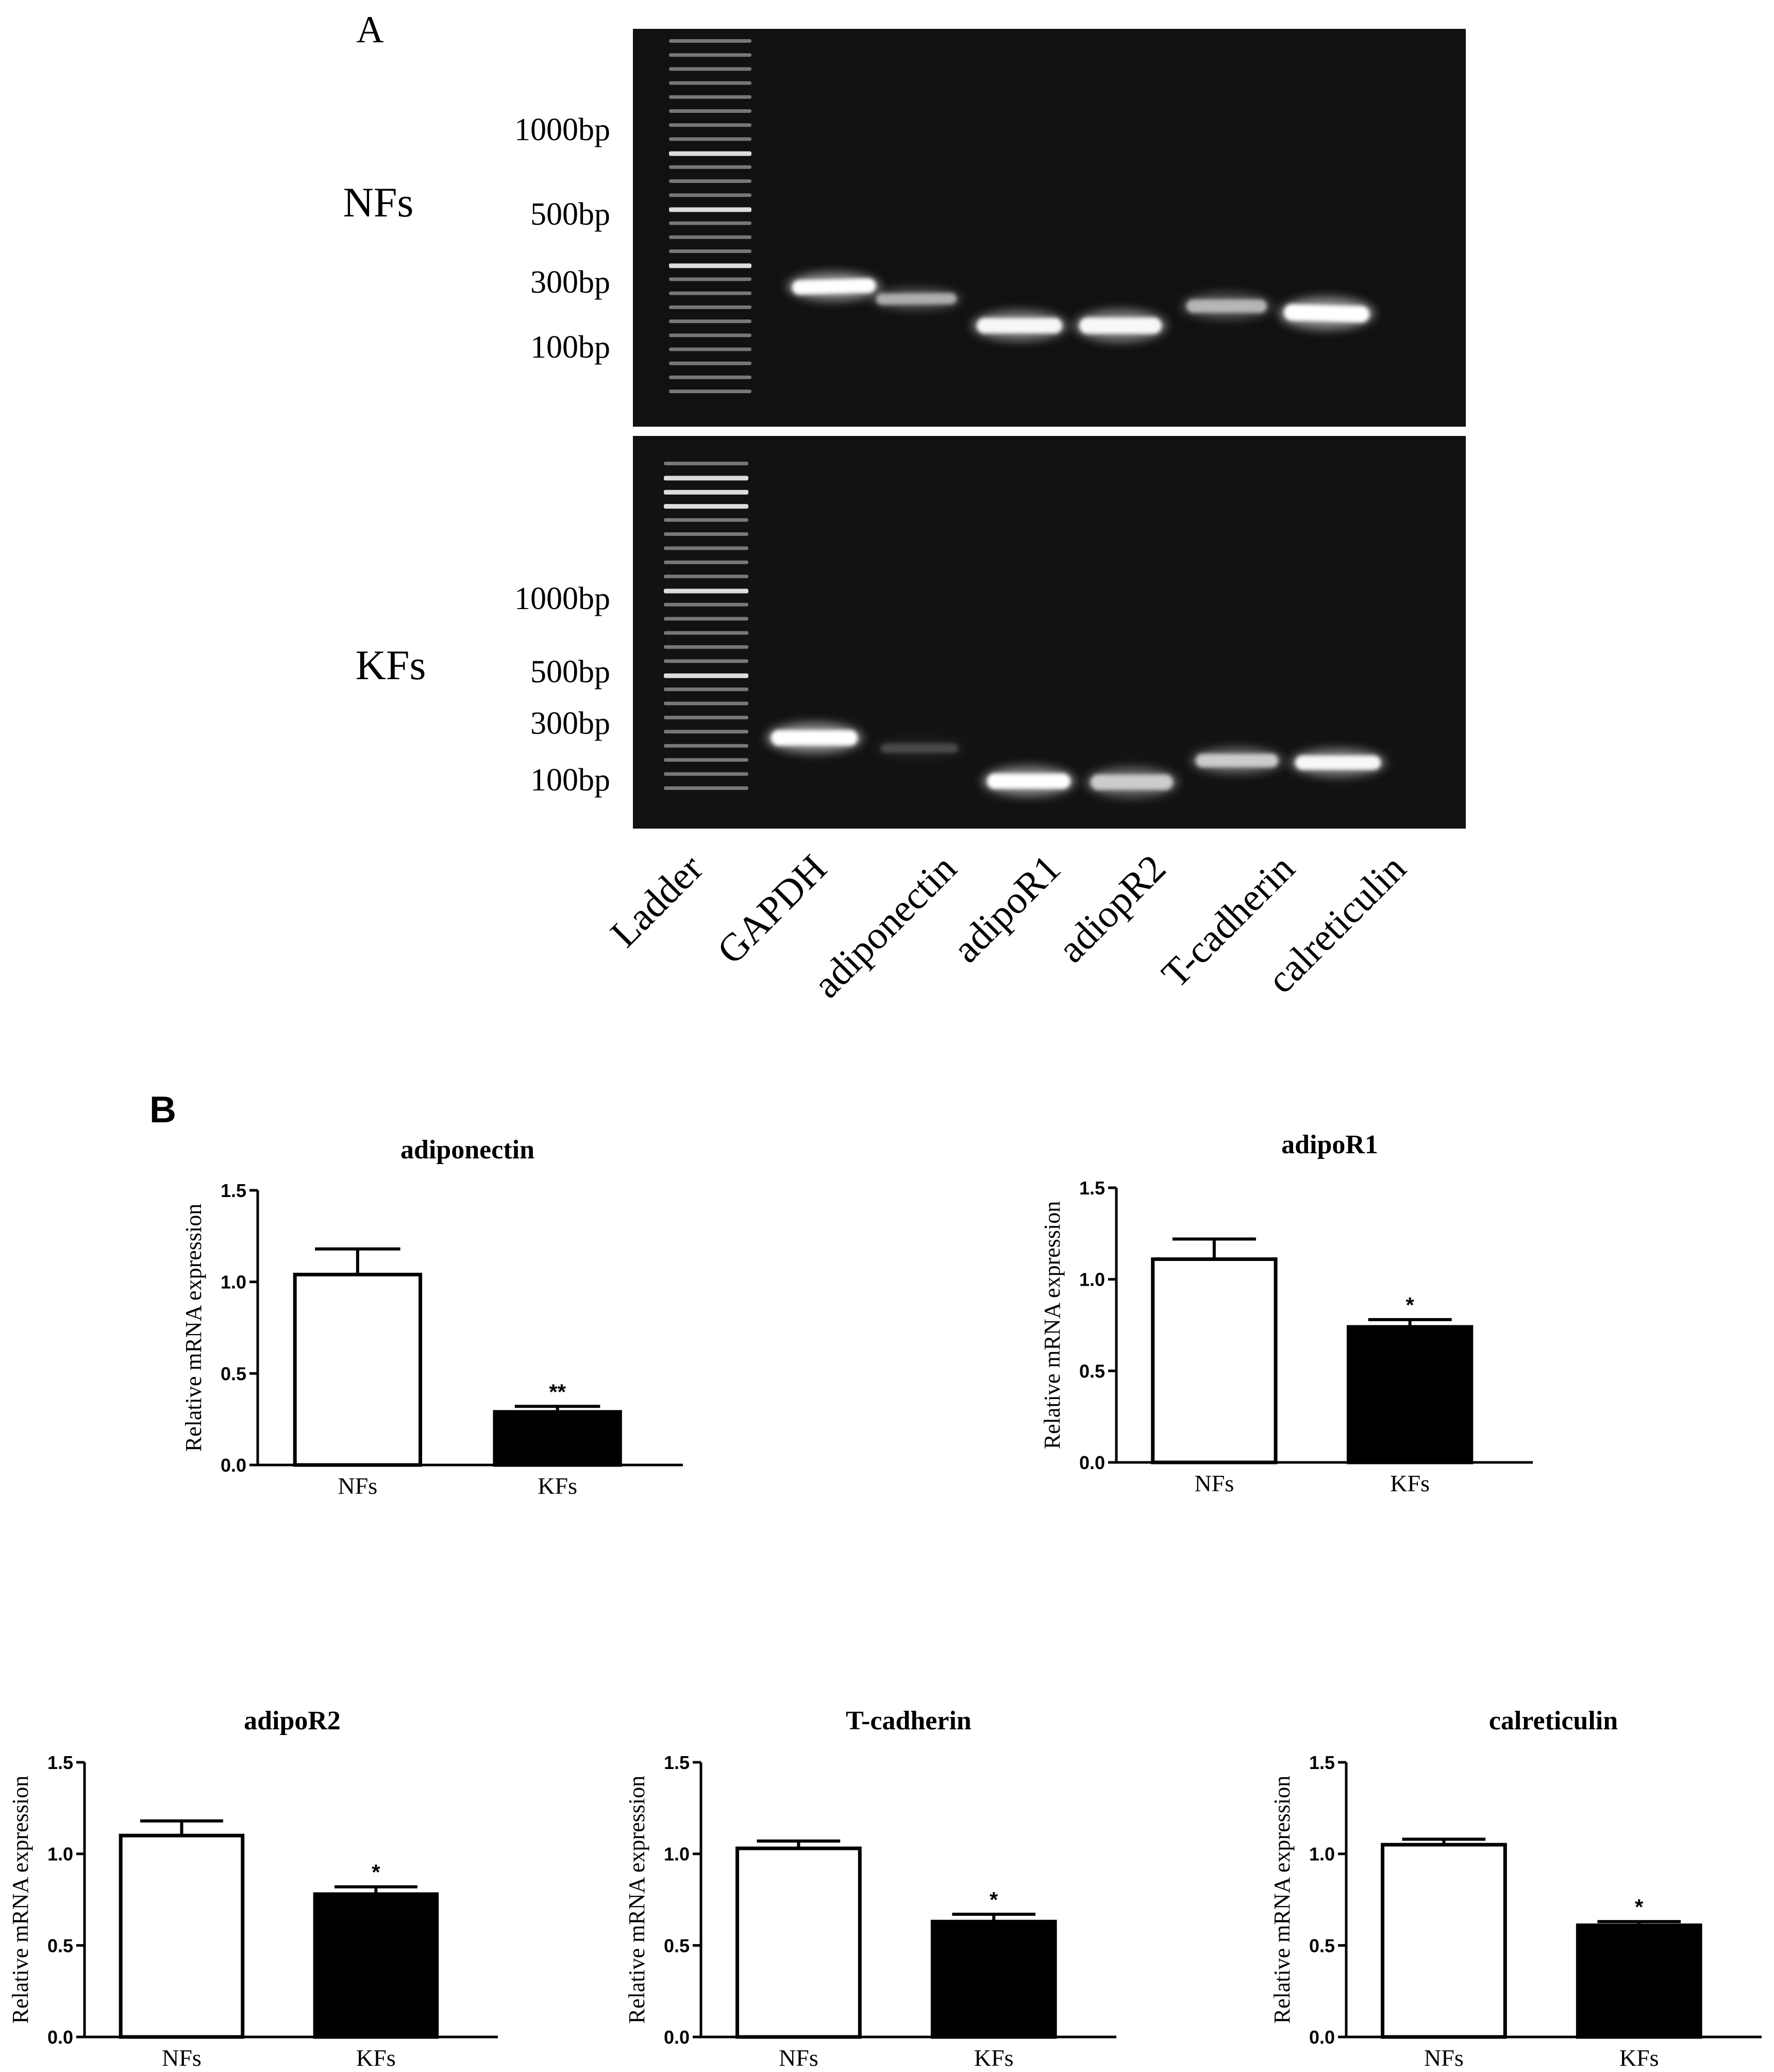 This screenshot has height=2072, width=1774. What do you see at coordinates (570, 348) in the screenshot?
I see `marker-100bp-nfs: 100bp` at bounding box center [570, 348].